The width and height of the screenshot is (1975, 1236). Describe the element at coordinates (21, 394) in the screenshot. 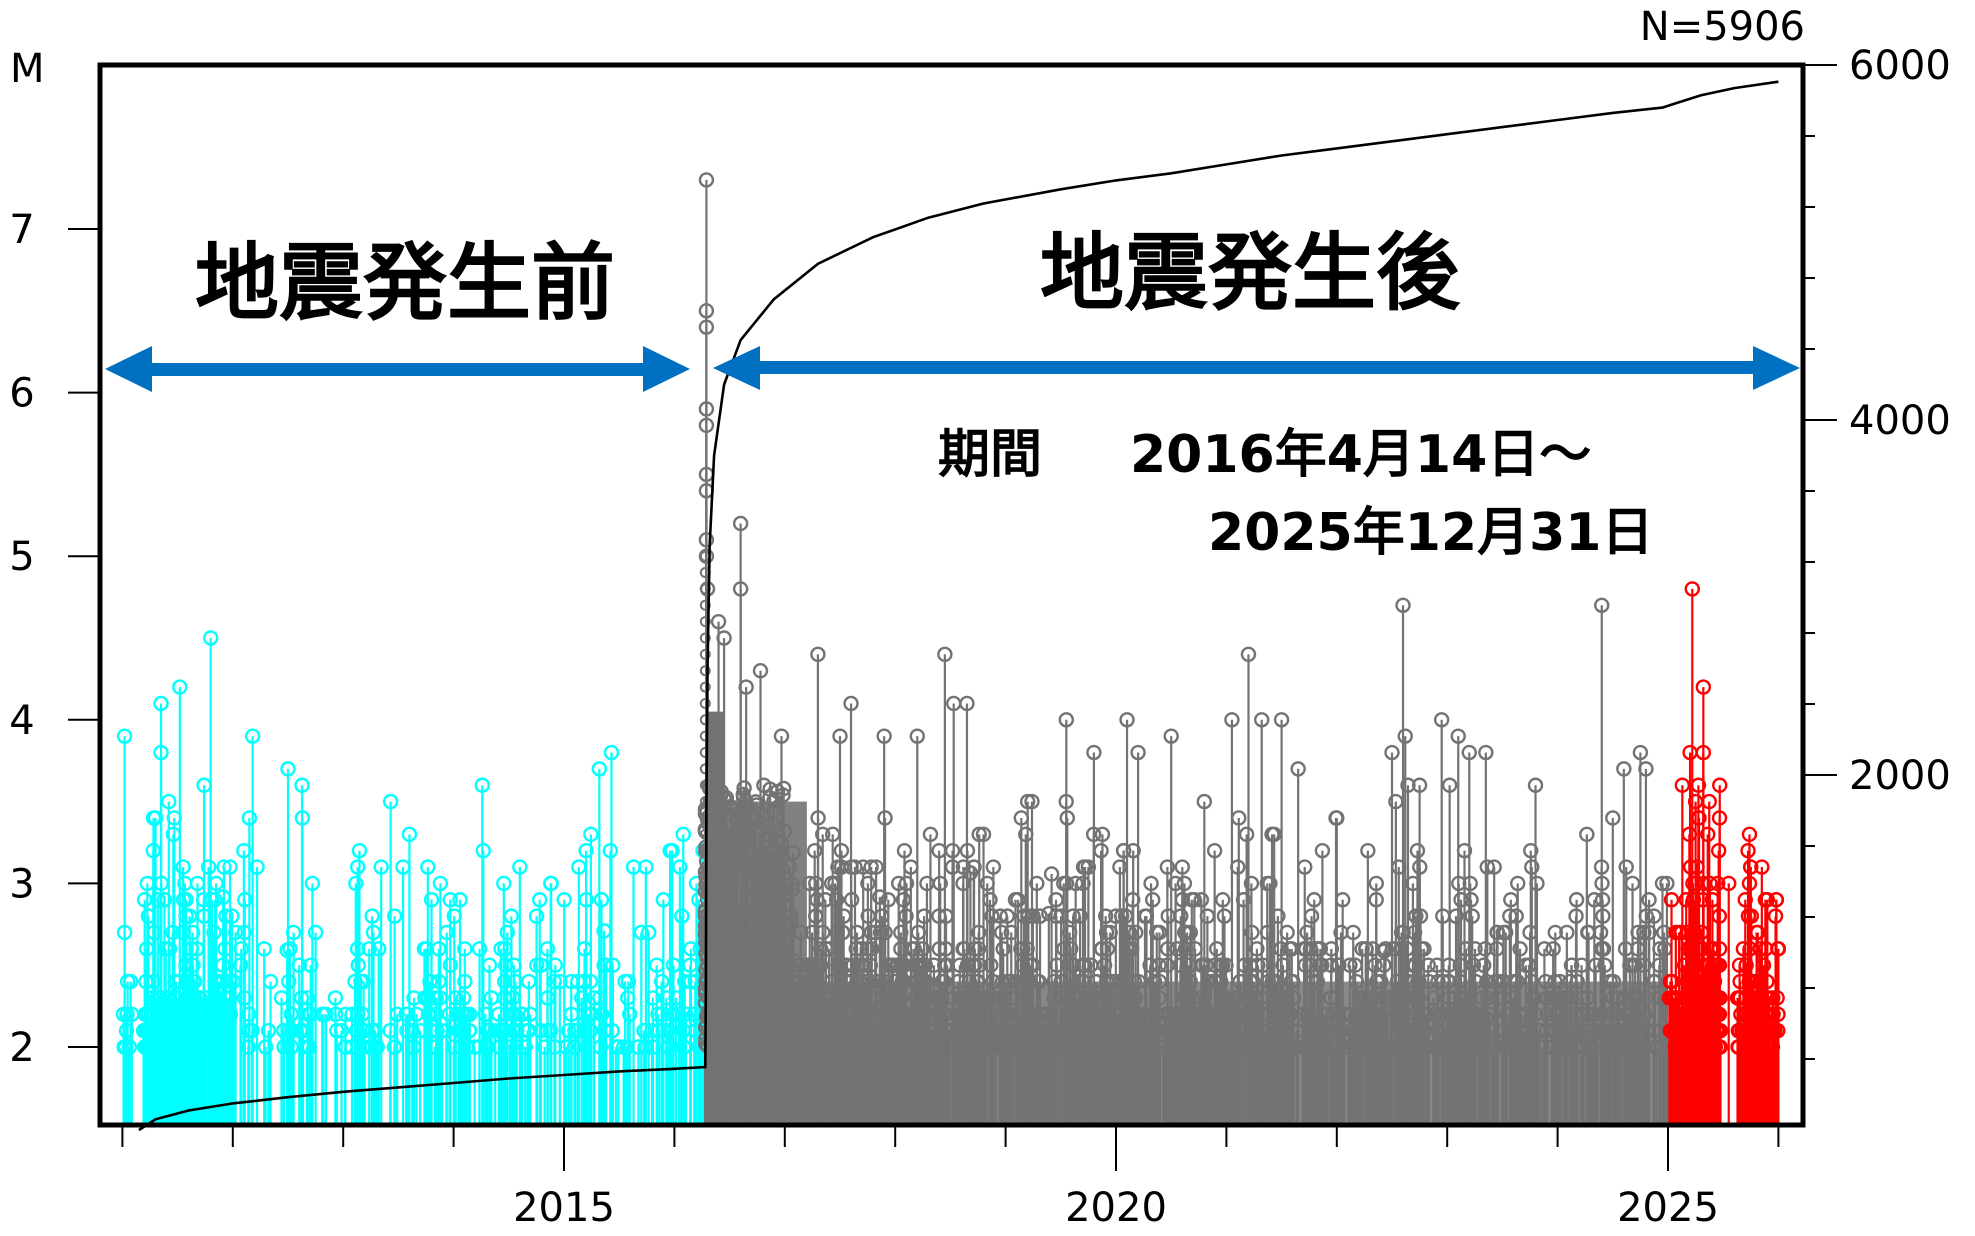

I see `left-axis-tick-label: 6` at that location.